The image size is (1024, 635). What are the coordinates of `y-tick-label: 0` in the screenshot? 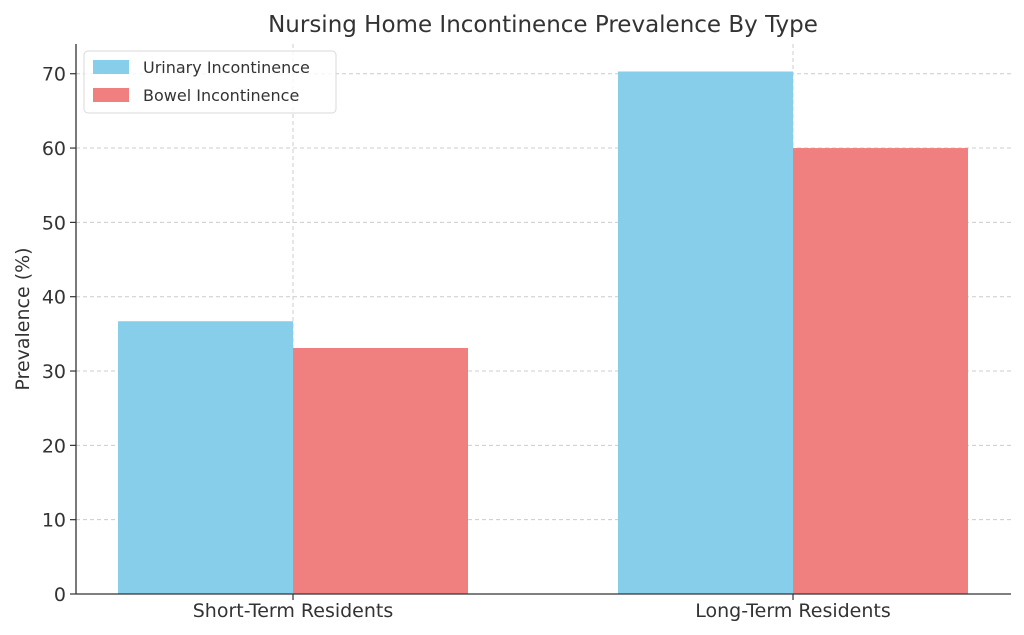 It's located at (60, 595).